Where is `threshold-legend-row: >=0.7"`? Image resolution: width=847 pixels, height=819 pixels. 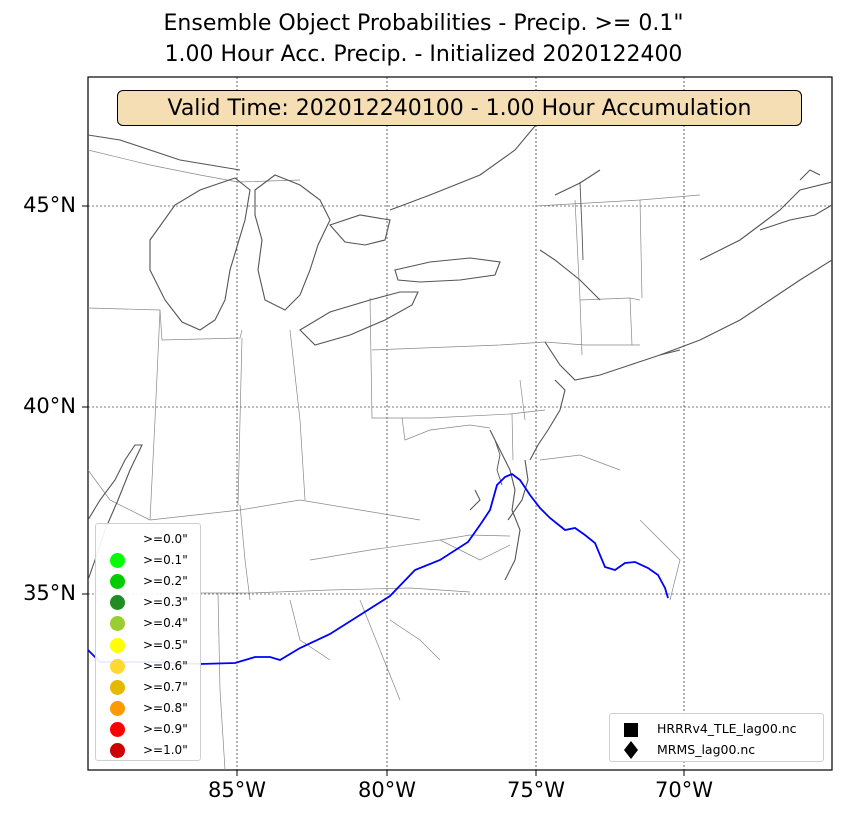
threshold-legend-row: >=0.7" is located at coordinates (149, 687).